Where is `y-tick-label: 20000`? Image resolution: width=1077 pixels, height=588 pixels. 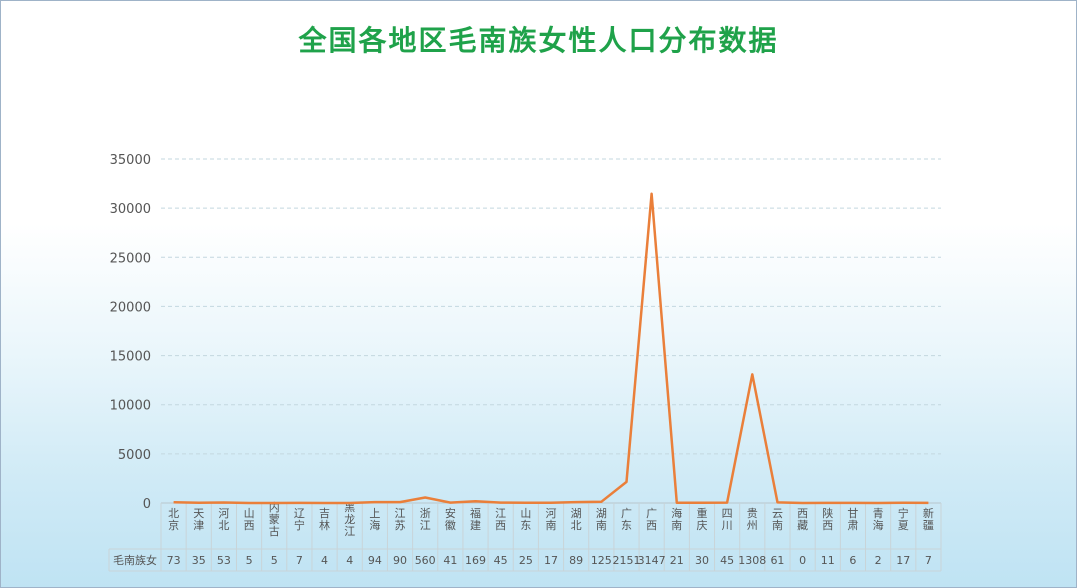
y-tick-label: 20000 is located at coordinates (130, 307).